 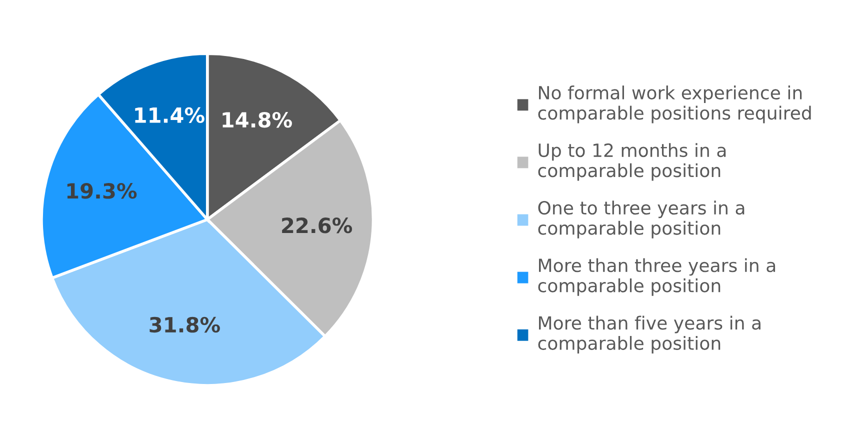 What do you see at coordinates (185, 324) in the screenshot?
I see `data-label: 31.8%` at bounding box center [185, 324].